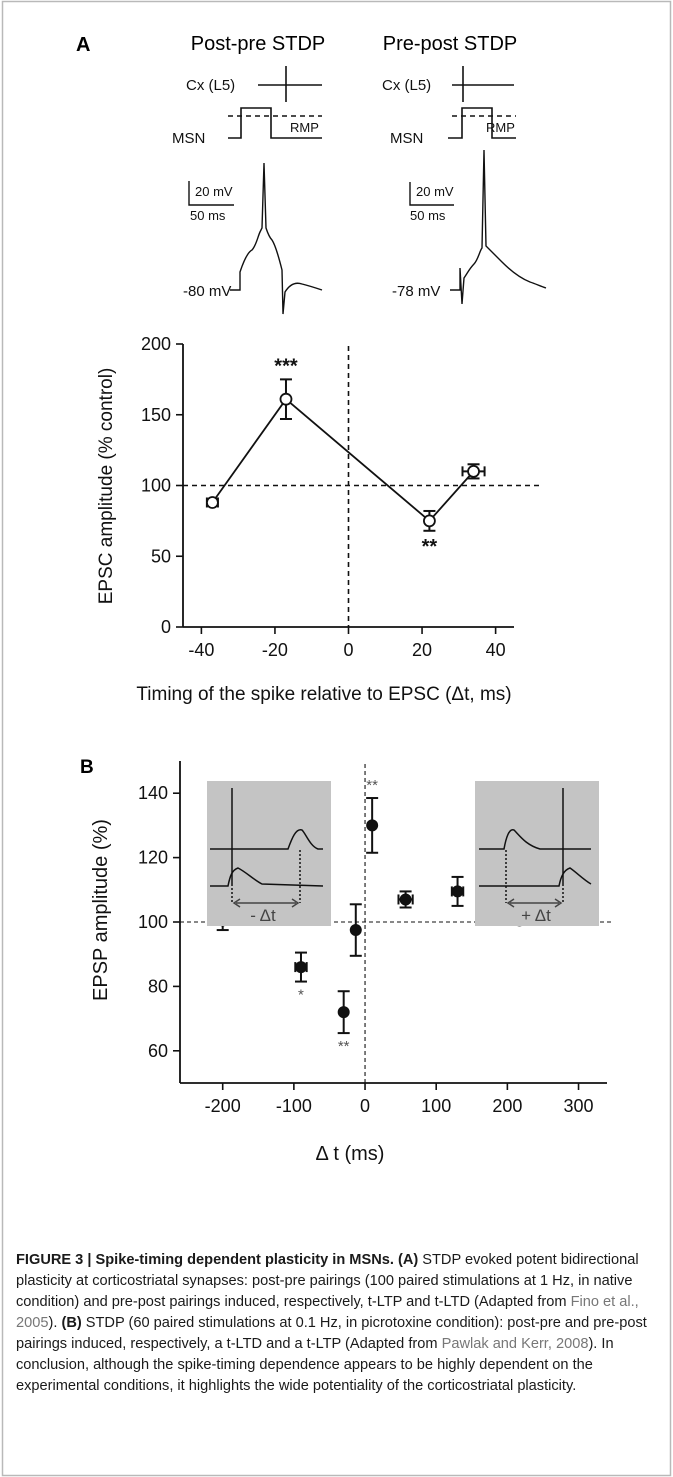 The image size is (673, 1477). I want to click on pre-post-cx-label: Cx (L5), so click(406, 85).